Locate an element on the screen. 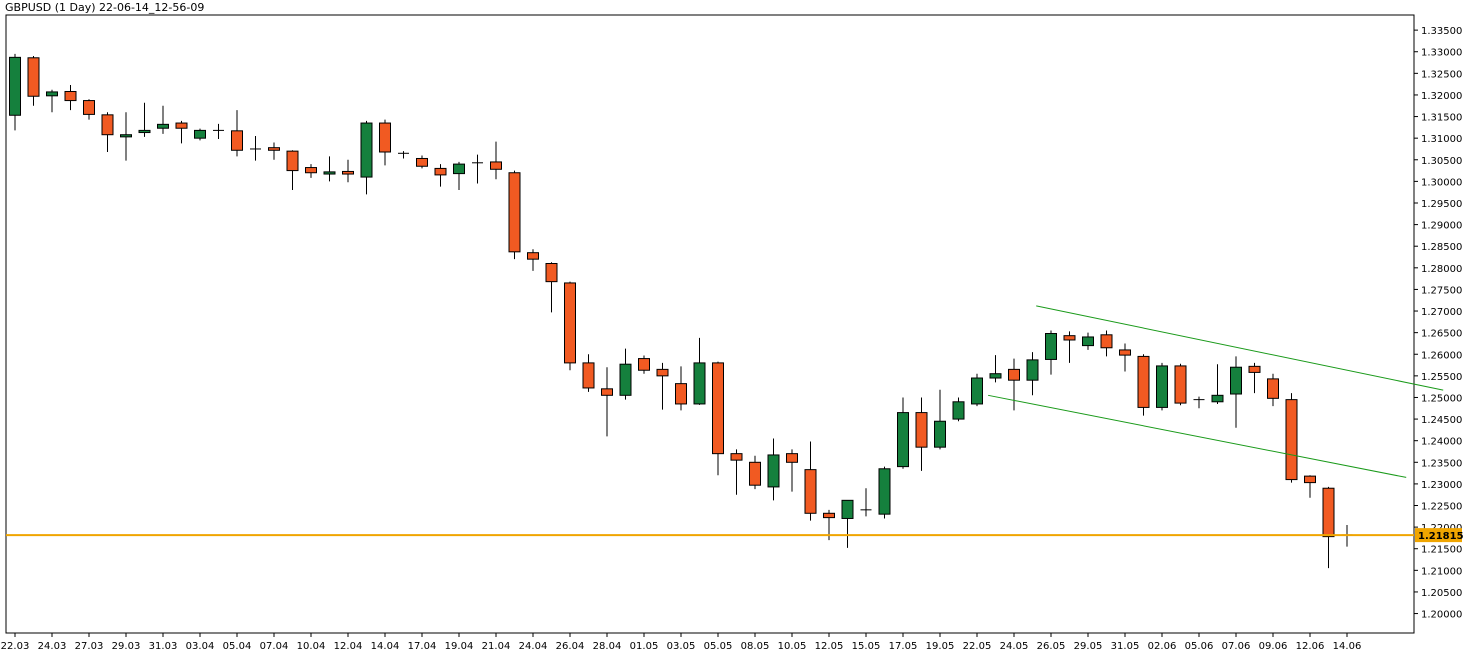 Image resolution: width=1472 pixels, height=671 pixels. x-tick-label: 22.03 is located at coordinates (15, 646).